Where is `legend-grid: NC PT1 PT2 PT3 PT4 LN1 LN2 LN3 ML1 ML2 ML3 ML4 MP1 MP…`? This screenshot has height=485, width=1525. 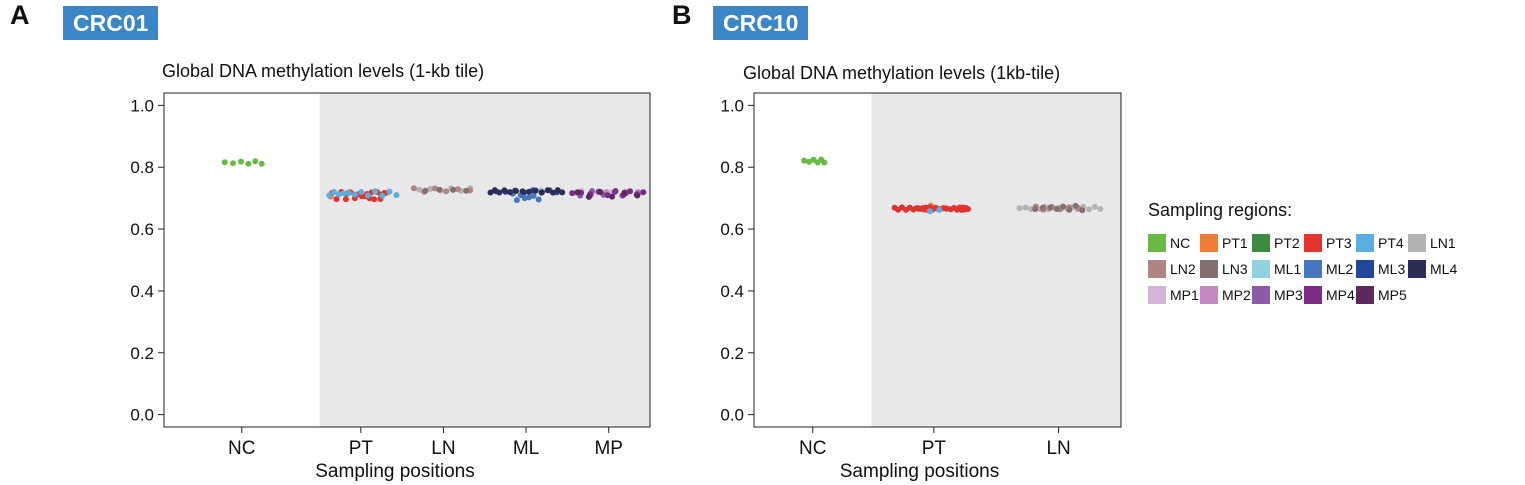
legend-grid: NC PT1 PT2 PT3 PT4 LN1 LN2 LN3 ML1 ML2 ML3 ML4 MP1 MP… is located at coordinates (1304, 269).